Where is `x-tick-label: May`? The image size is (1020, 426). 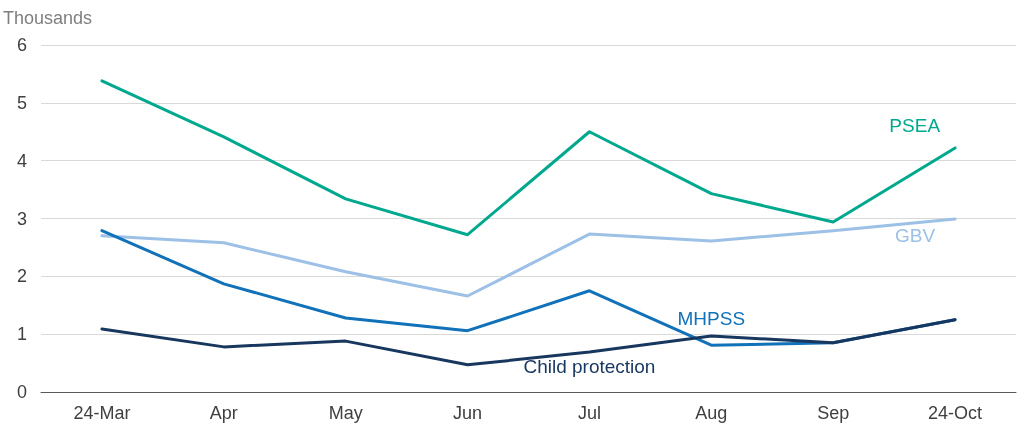 x-tick-label: May is located at coordinates (345, 413).